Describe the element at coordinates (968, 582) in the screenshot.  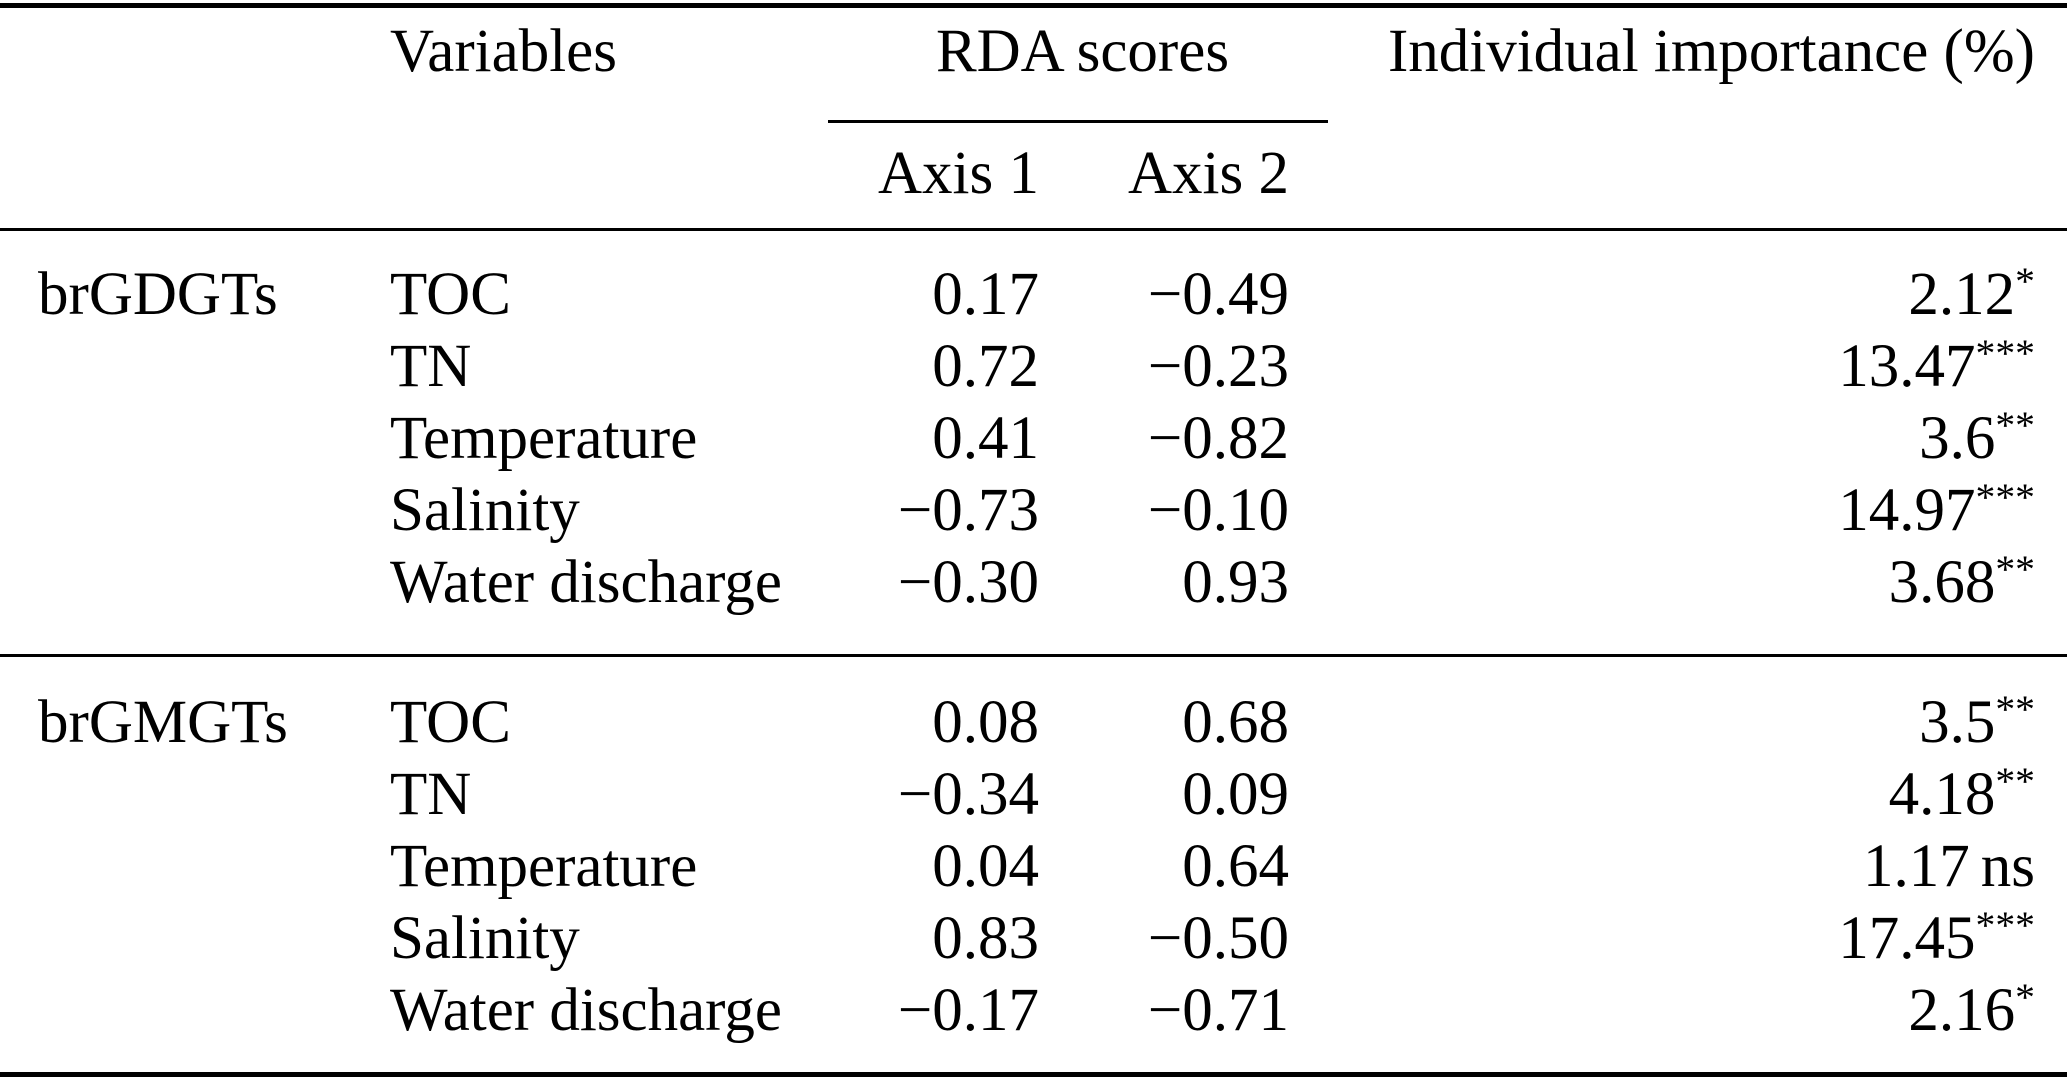
I see `axis1-value: −0.30` at that location.